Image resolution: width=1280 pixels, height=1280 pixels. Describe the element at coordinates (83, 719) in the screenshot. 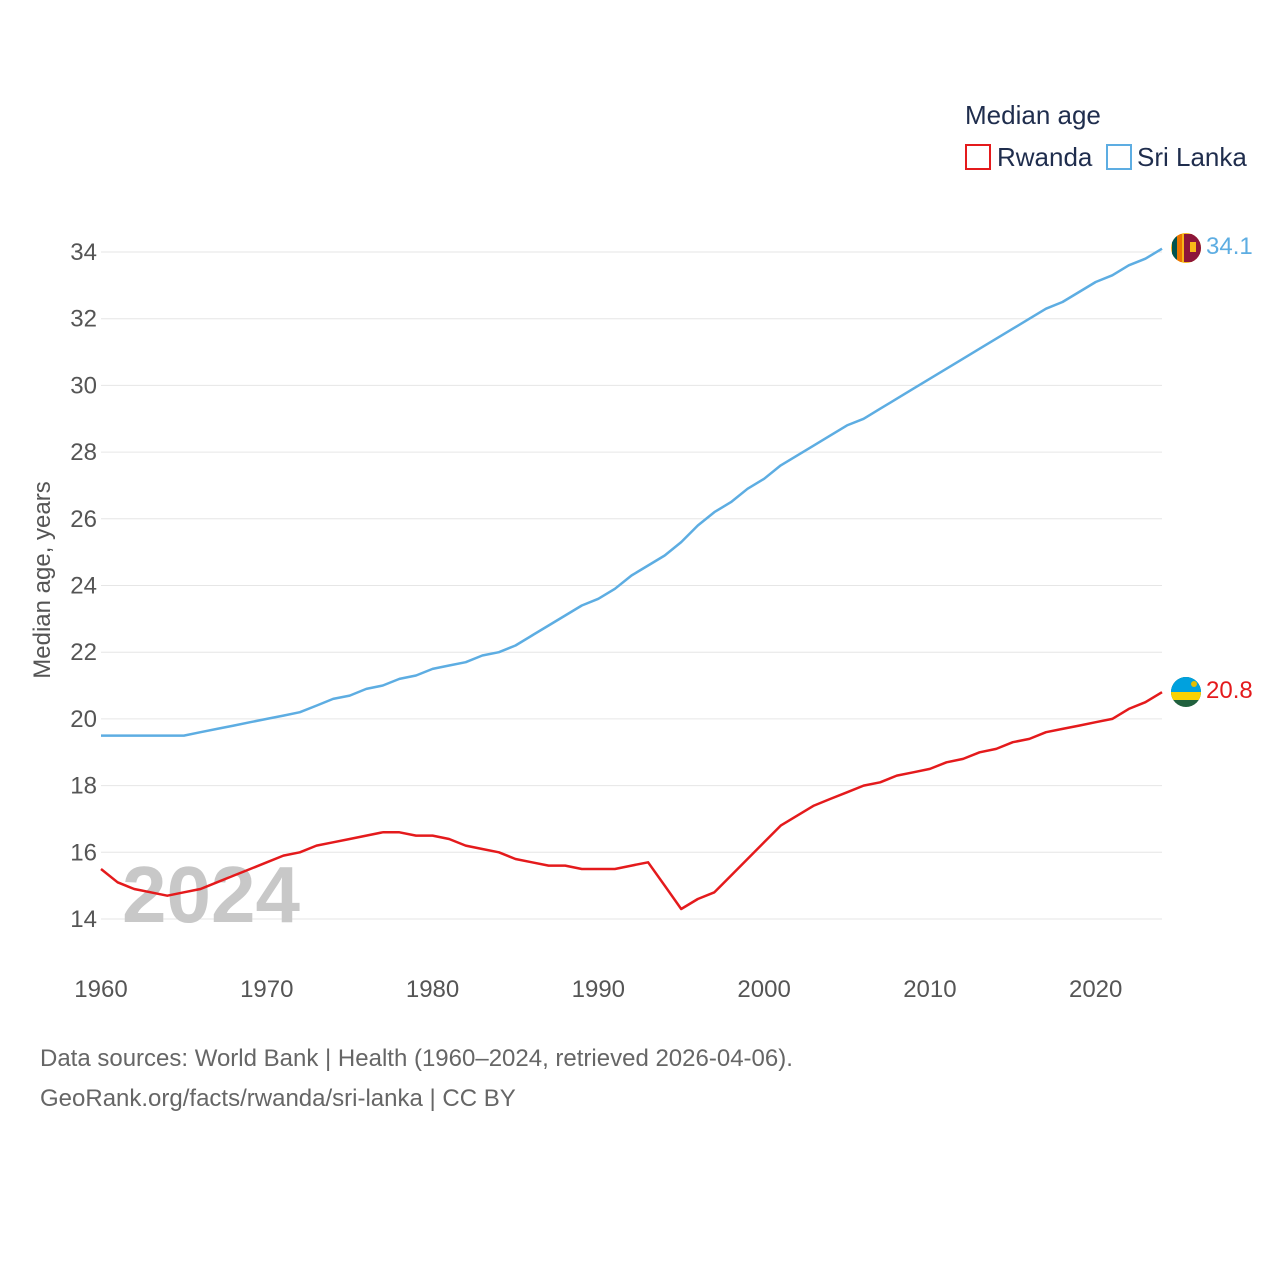

I see `y-tick-label: 20` at that location.